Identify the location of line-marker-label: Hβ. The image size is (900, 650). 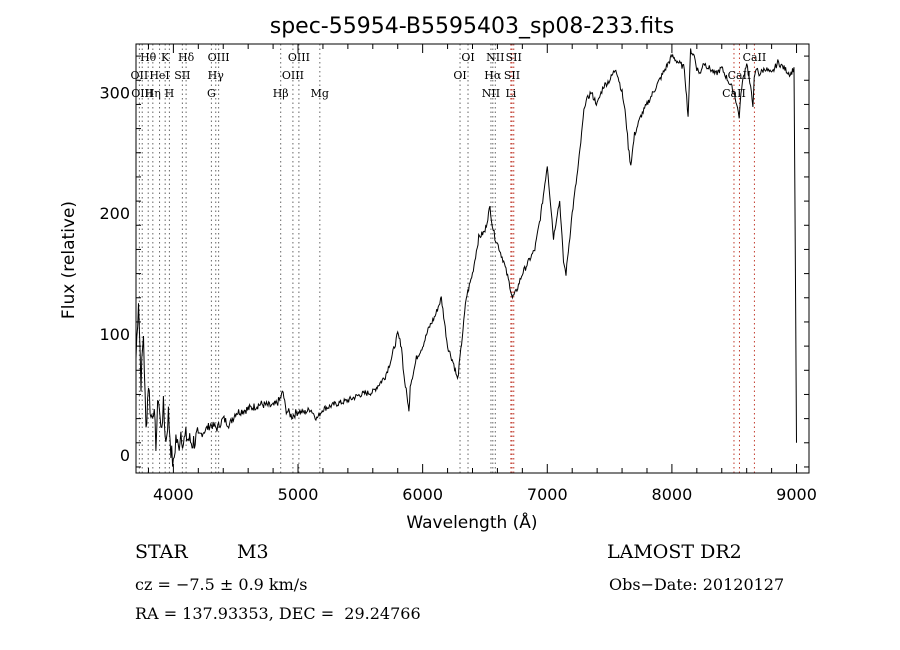
(281, 93).